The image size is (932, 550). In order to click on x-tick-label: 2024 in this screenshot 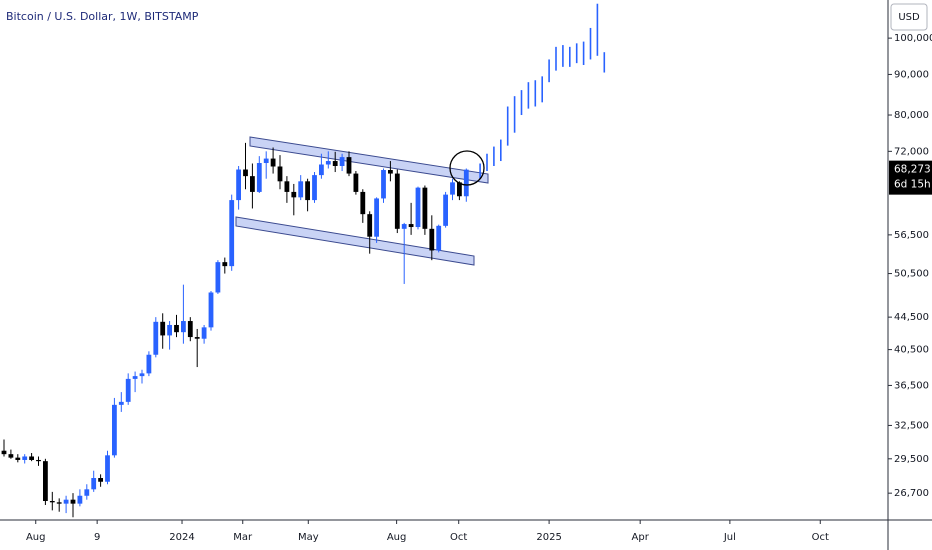, I will do `click(181, 537)`.